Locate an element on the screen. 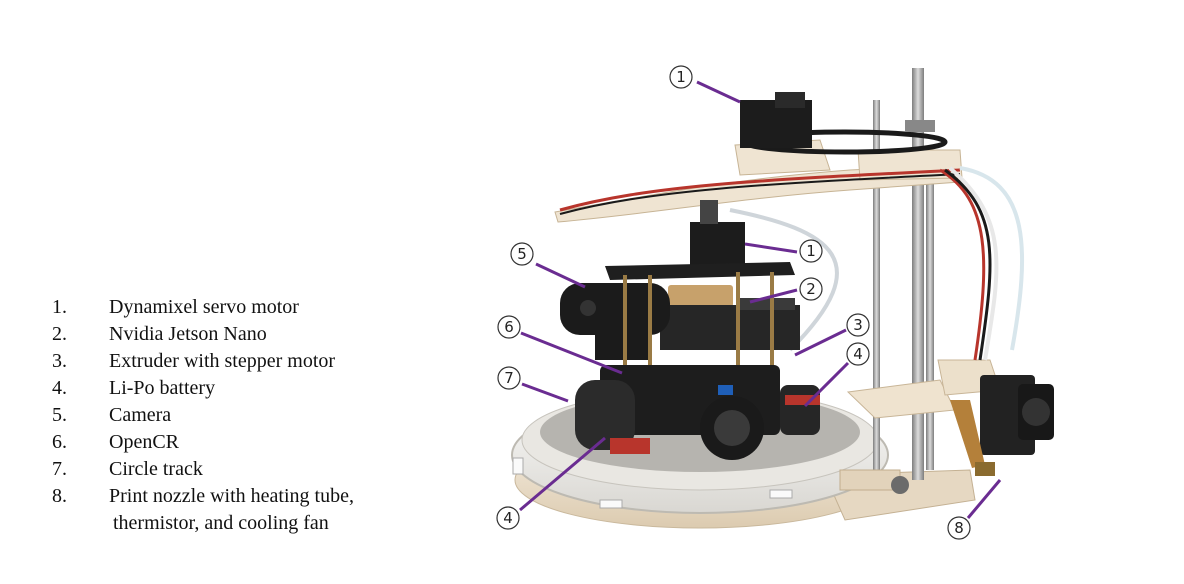 The image size is (1184, 584). top-arm is located at coordinates (758, 171).